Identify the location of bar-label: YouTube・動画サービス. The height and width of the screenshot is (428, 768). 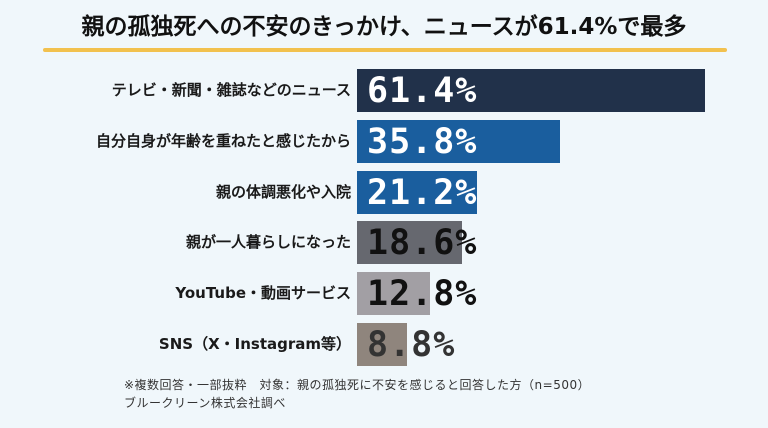
(263, 293).